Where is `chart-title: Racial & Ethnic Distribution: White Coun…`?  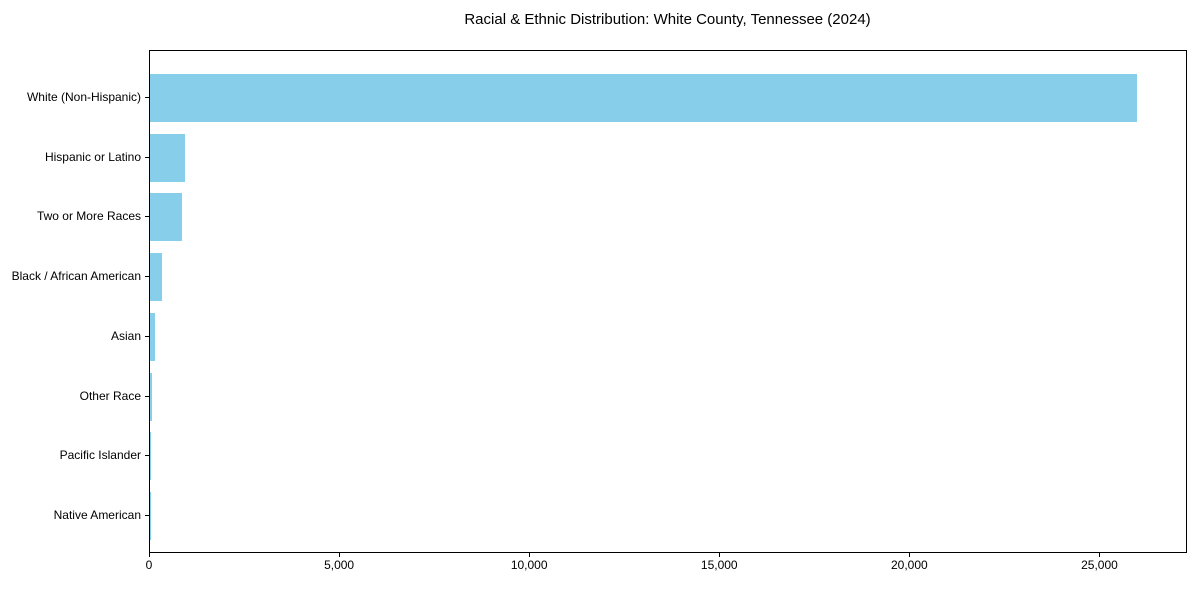 chart-title: Racial & Ethnic Distribution: White Coun… is located at coordinates (667, 19).